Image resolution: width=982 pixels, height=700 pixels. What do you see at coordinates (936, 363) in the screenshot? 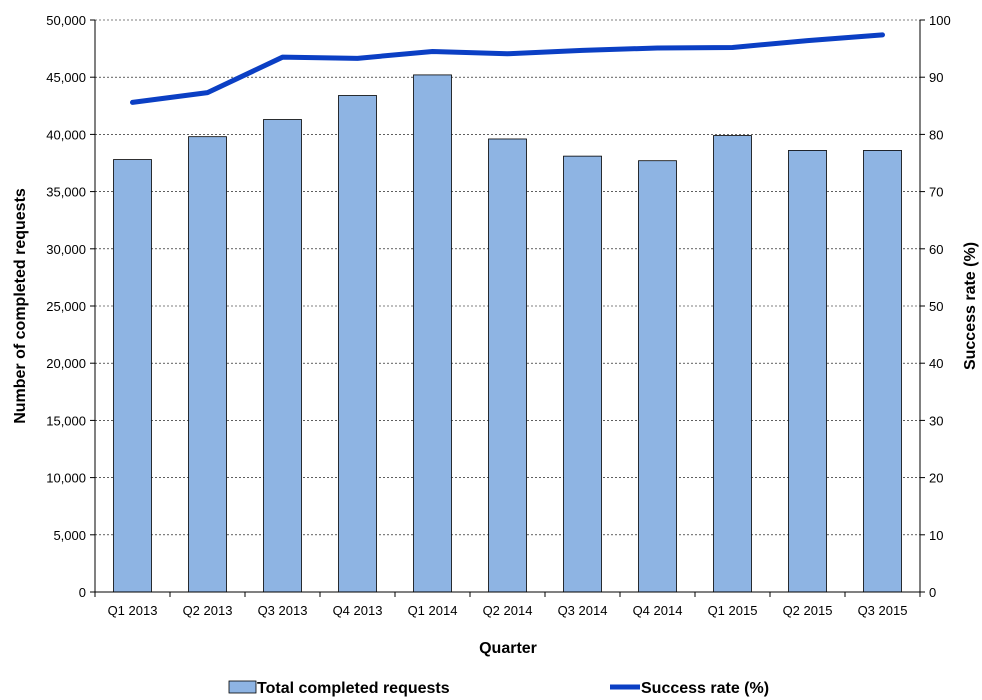
I see `right-axis-tick-label: 40` at bounding box center [936, 363].